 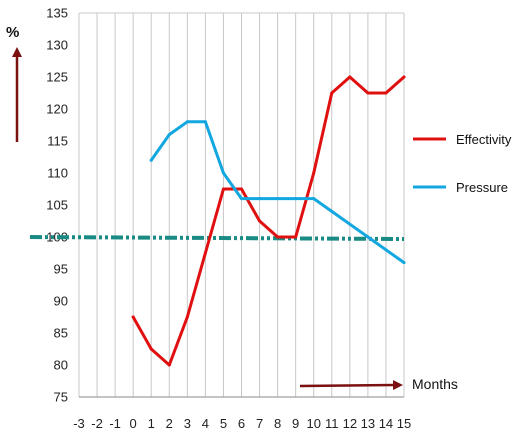 I want to click on x-tick-label: 7, so click(x=259, y=423).